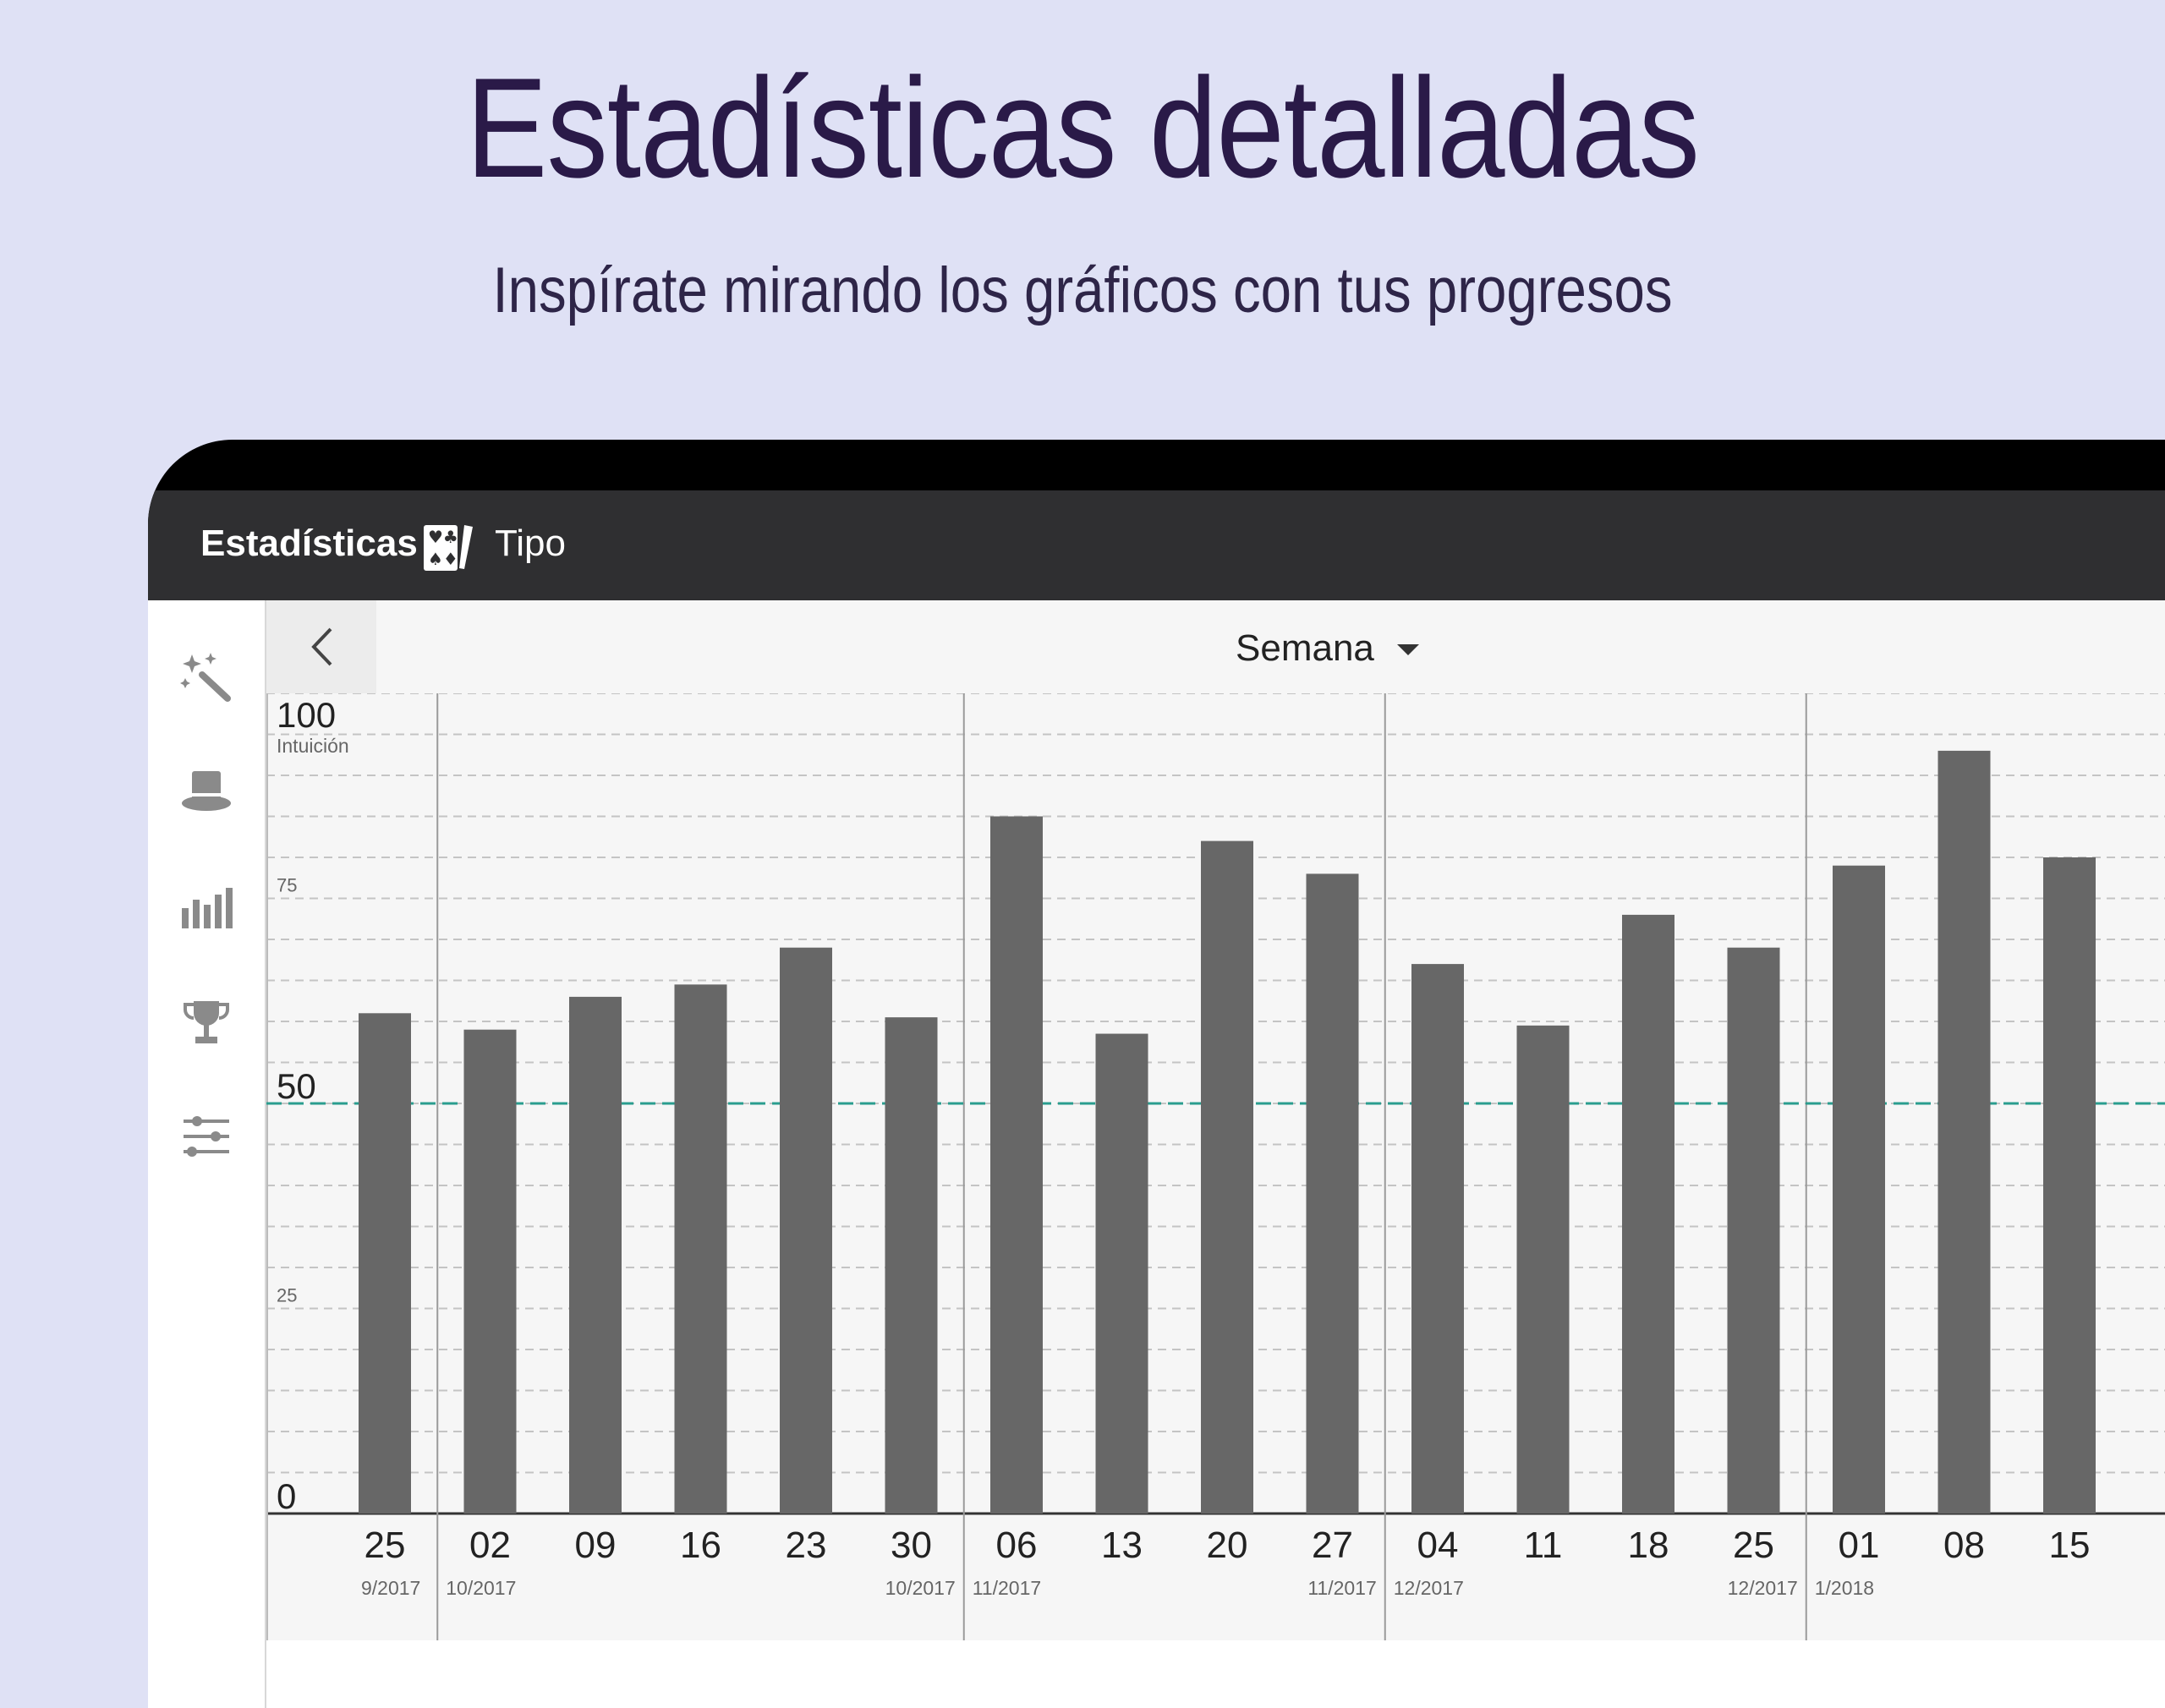 The width and height of the screenshot is (2165, 1708). Describe the element at coordinates (1122, 1545) in the screenshot. I see `x-tick-label: 13` at that location.